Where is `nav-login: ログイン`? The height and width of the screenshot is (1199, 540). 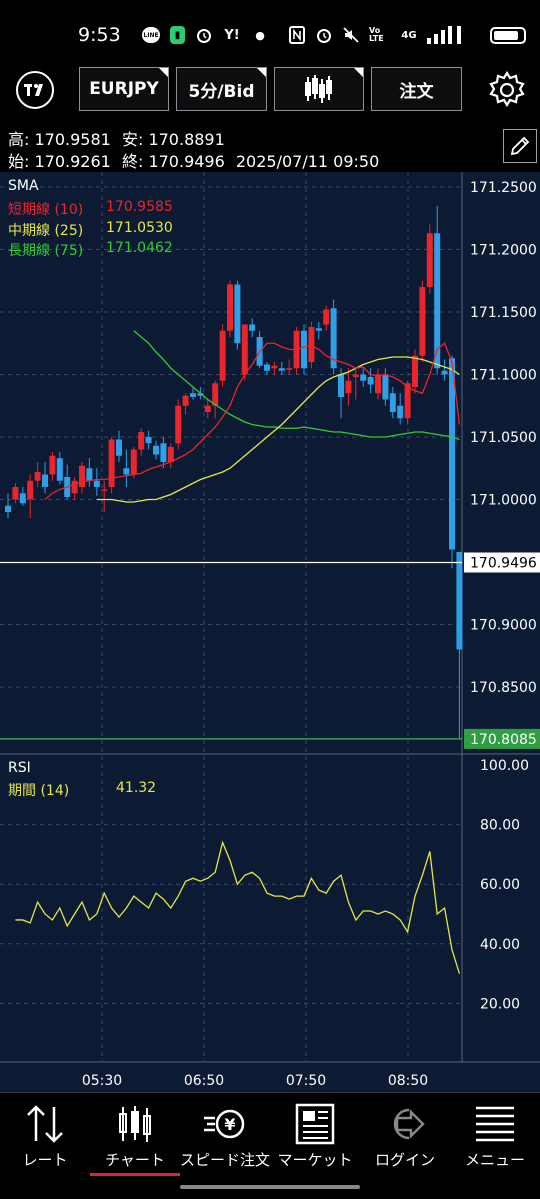
nav-login: ログイン is located at coordinates (405, 1136).